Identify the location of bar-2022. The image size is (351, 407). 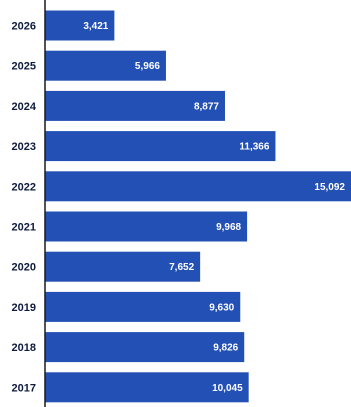
(198, 186).